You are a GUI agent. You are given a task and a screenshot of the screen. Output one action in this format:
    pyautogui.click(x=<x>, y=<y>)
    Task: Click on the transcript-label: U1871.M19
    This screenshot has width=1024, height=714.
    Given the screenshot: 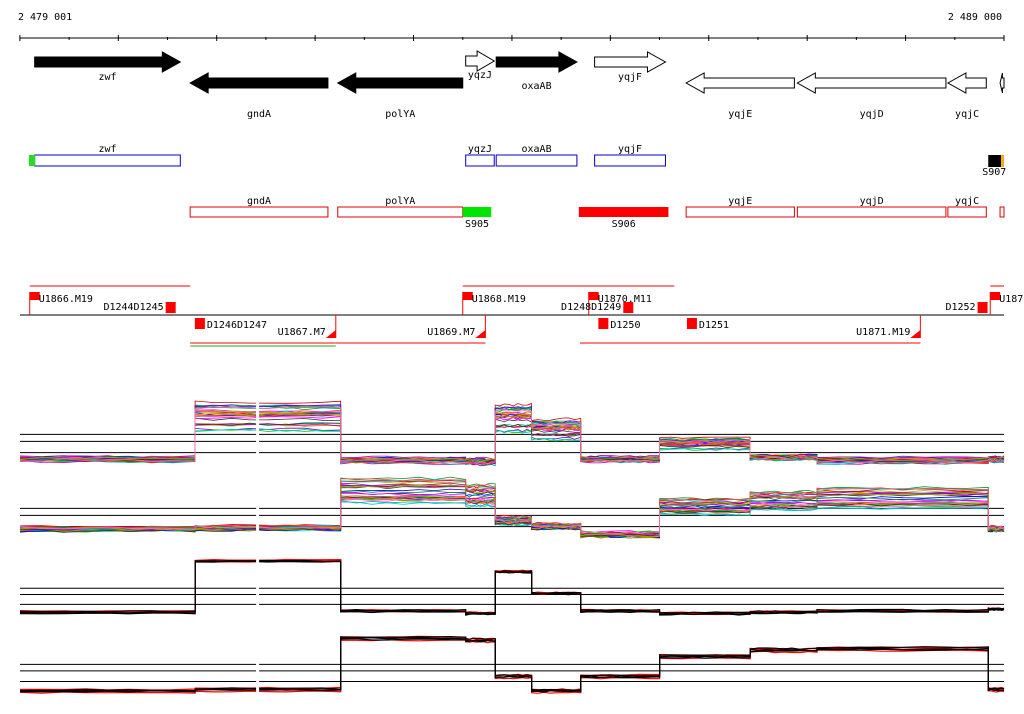 What is the action you would take?
    pyautogui.click(x=883, y=332)
    